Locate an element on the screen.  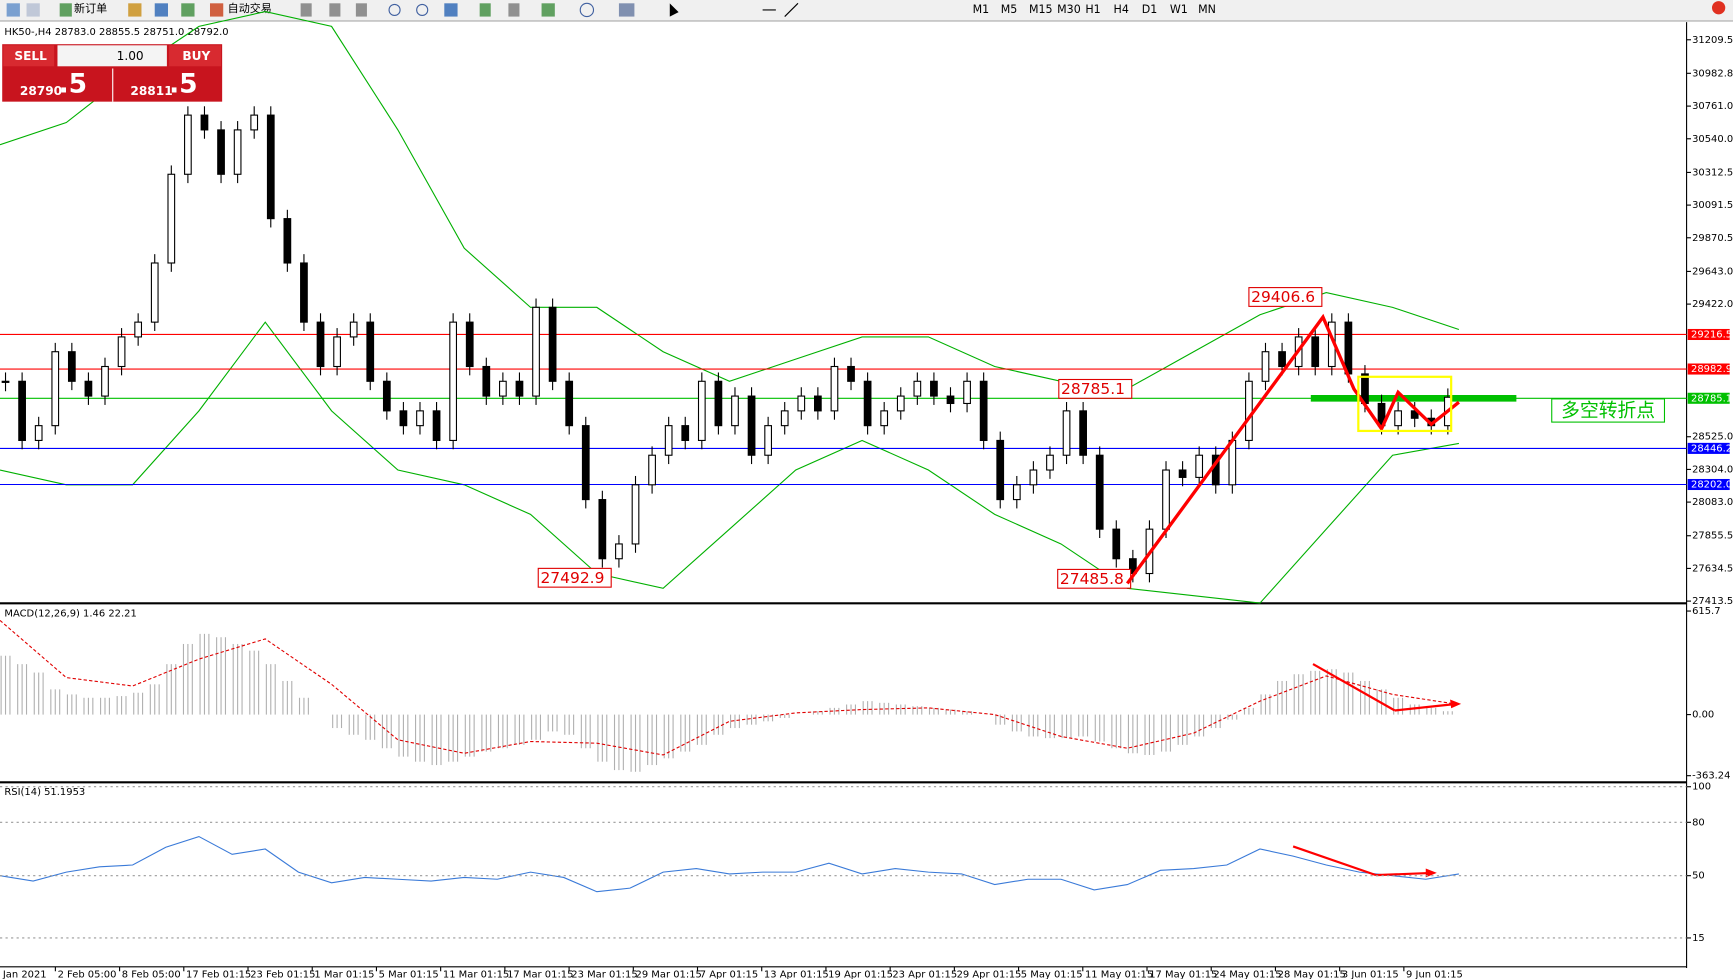
chart-header: HK50-,H4 28783.0 28855.5 28751.0 28792.0 is located at coordinates (116, 32).